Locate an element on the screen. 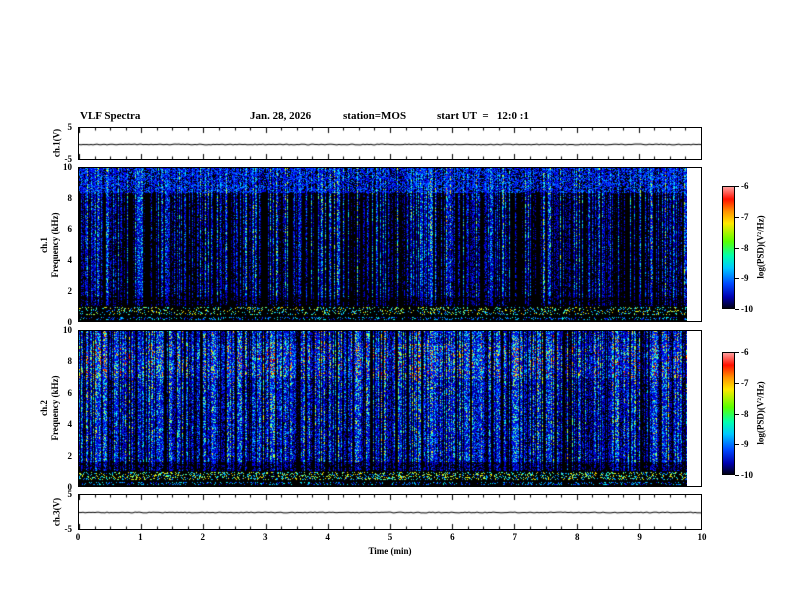  ch2-spectrogram-y-title: ch.2 Frequency (kHz) is located at coordinates (50, 407).